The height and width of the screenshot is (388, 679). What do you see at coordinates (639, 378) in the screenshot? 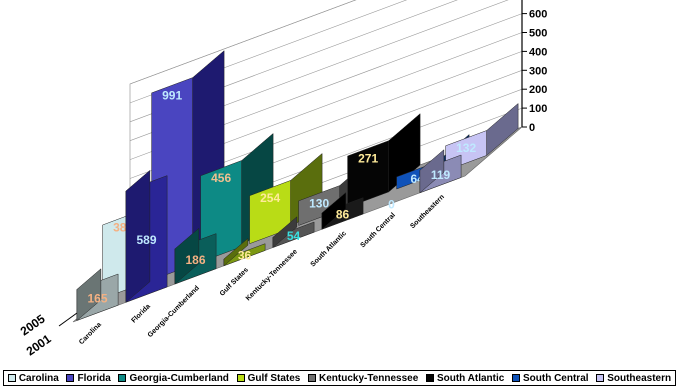
I see `legend-label: Southeastern` at bounding box center [639, 378].